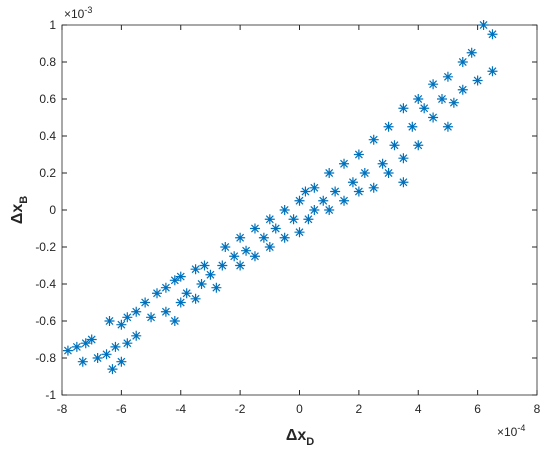 This screenshot has height=453, width=550. I want to click on x-multiplier: ×10⁻⁴, so click(511, 431).